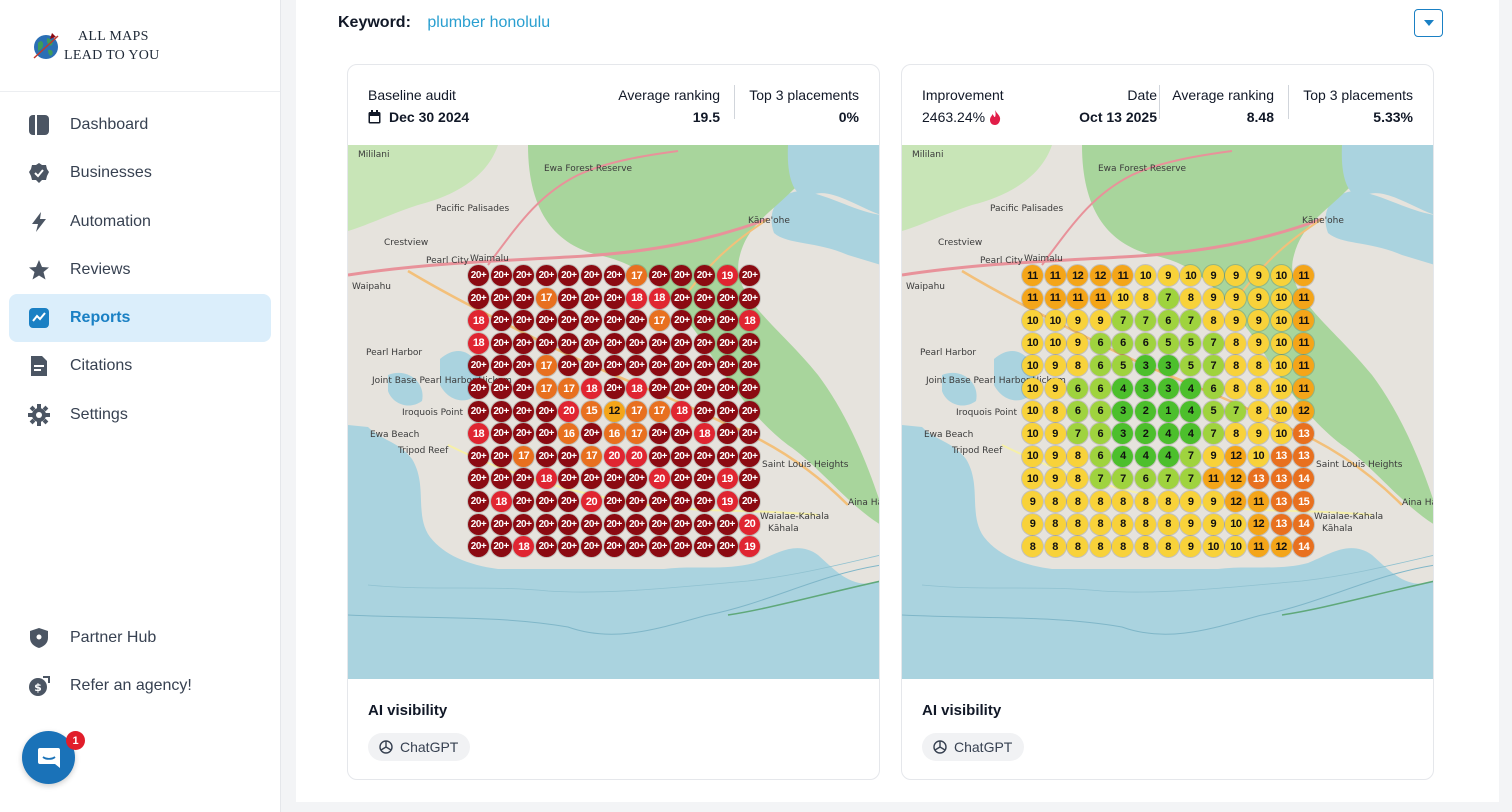 Image resolution: width=1512 pixels, height=812 pixels. Describe the element at coordinates (1168, 411) in the screenshot. I see `rank-pin: 1` at that location.